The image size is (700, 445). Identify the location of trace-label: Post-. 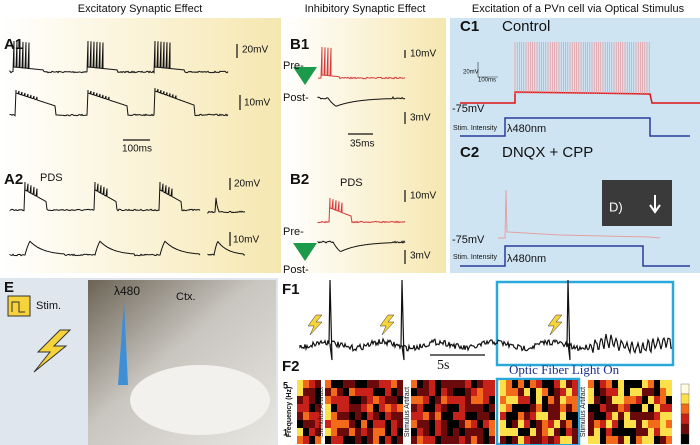
(296, 98).